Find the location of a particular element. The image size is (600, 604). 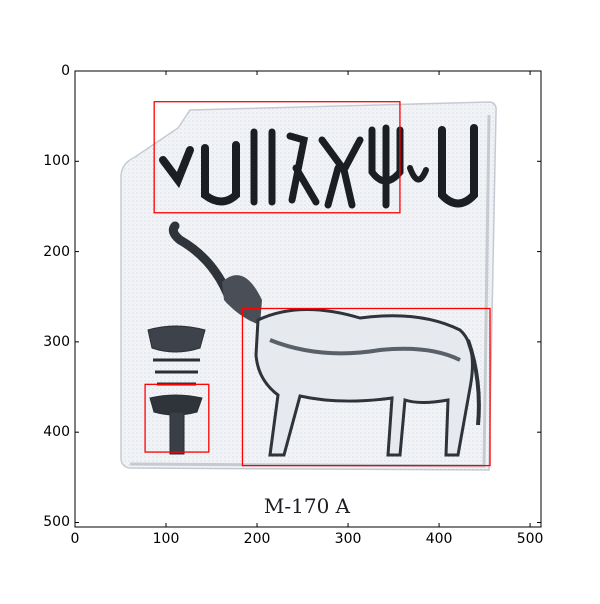

animal-shading is located at coordinates (365, 350).